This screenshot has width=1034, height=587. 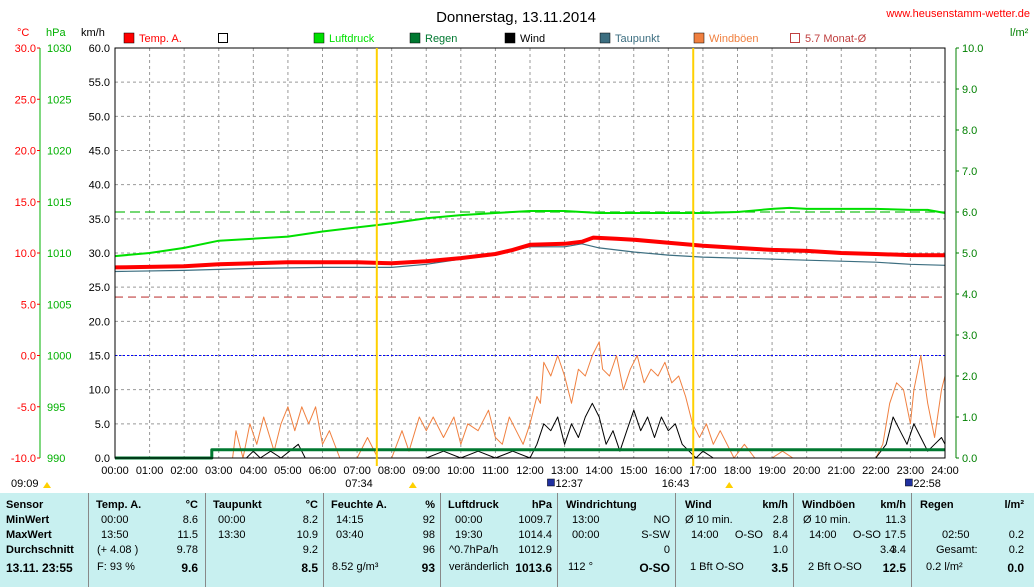 I want to click on x-tick-16: 16:00, so click(x=669, y=471).